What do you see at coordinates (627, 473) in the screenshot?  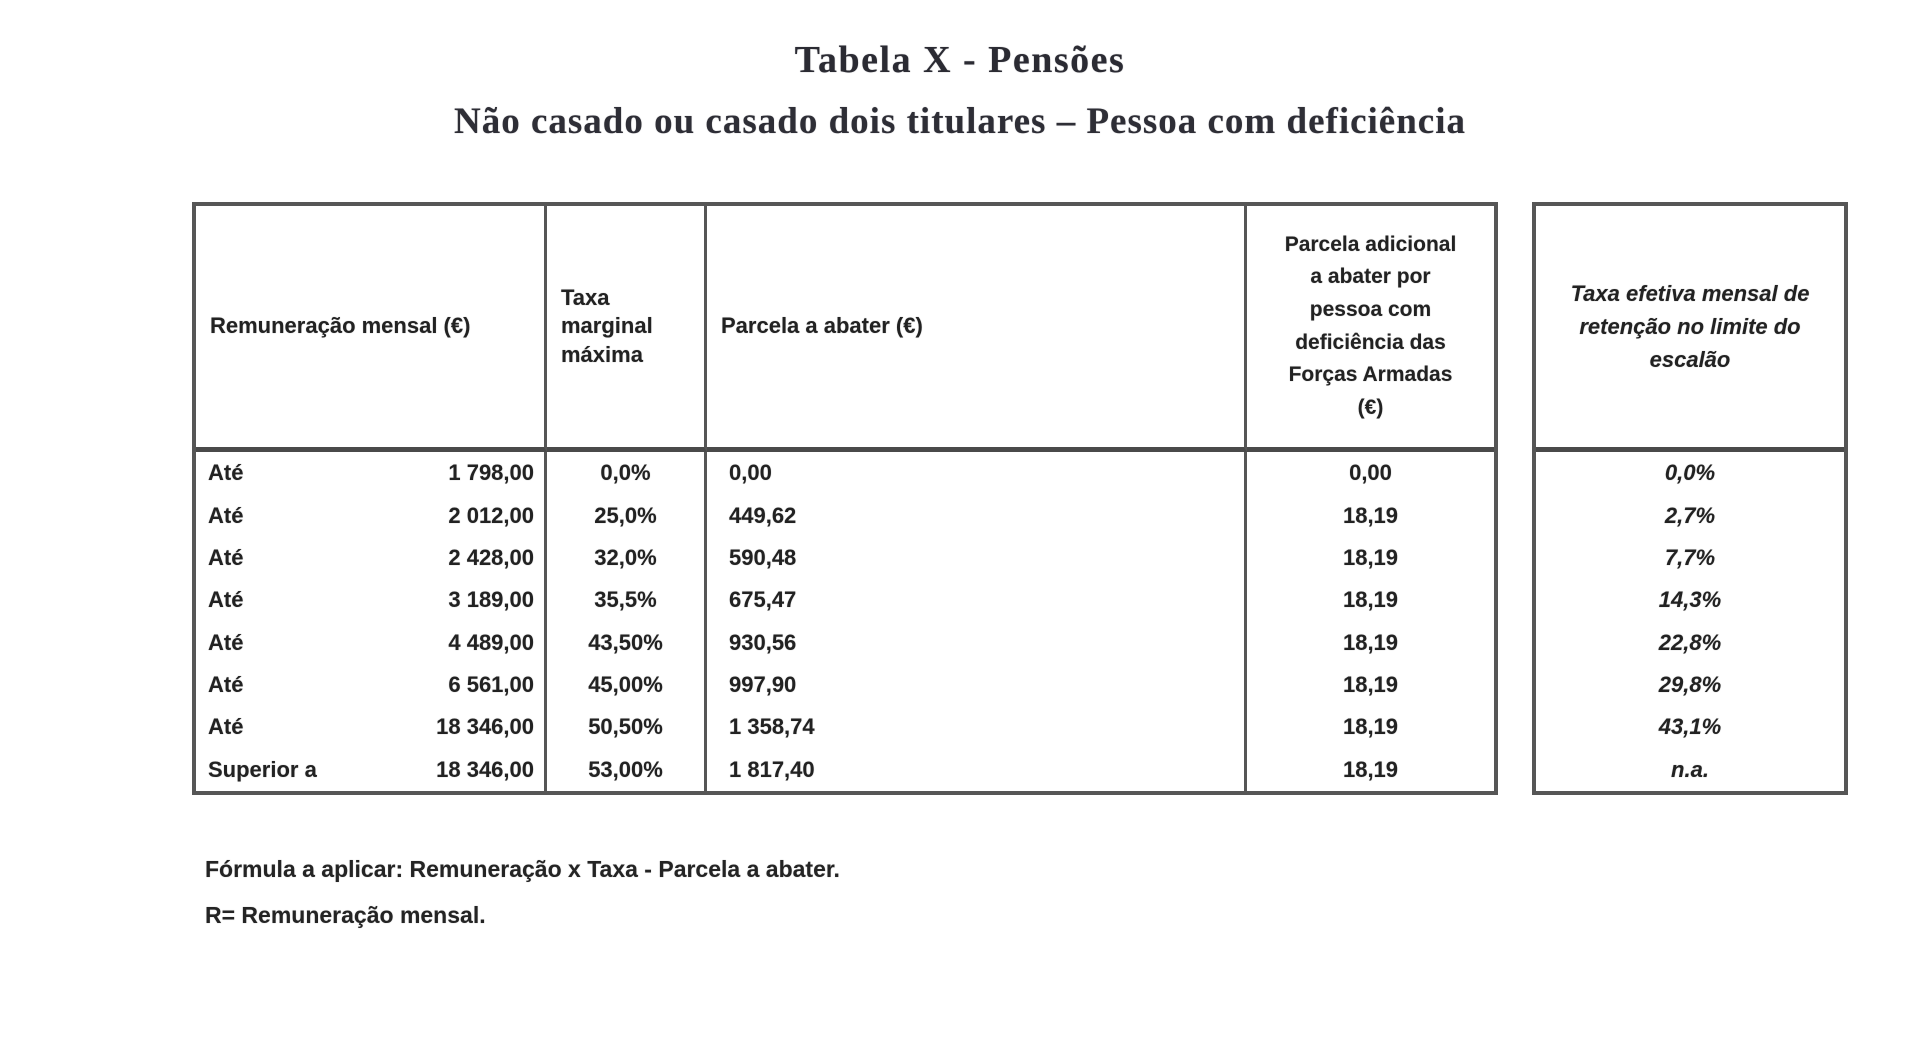 I see `marginal-rate-cell: 0,0%` at bounding box center [627, 473].